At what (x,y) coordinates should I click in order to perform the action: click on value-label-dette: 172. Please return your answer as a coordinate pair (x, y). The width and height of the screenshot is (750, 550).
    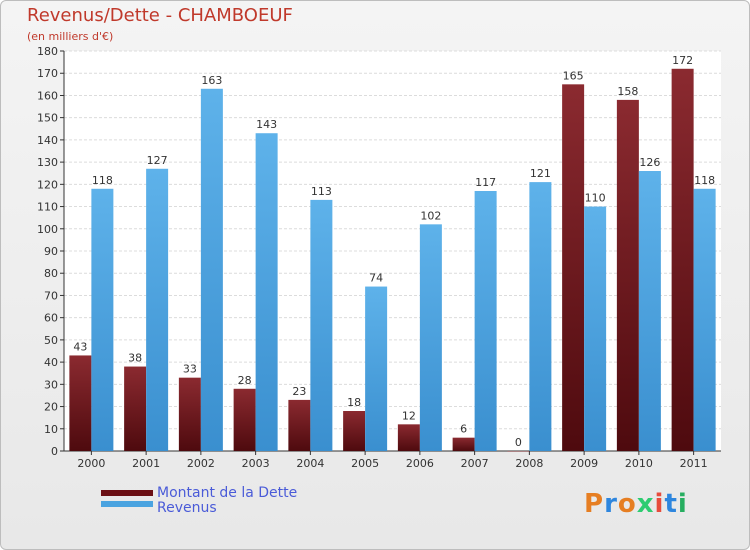
    Looking at the image, I should click on (682, 60).